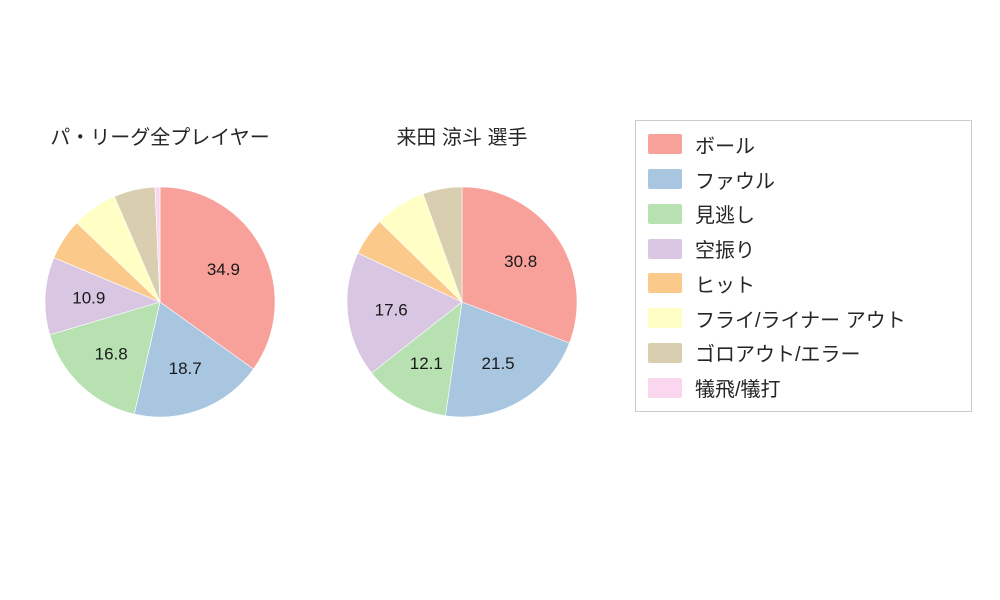  Describe the element at coordinates (803, 387) in the screenshot. I see `legend-item: 犠飛/犠打` at that location.